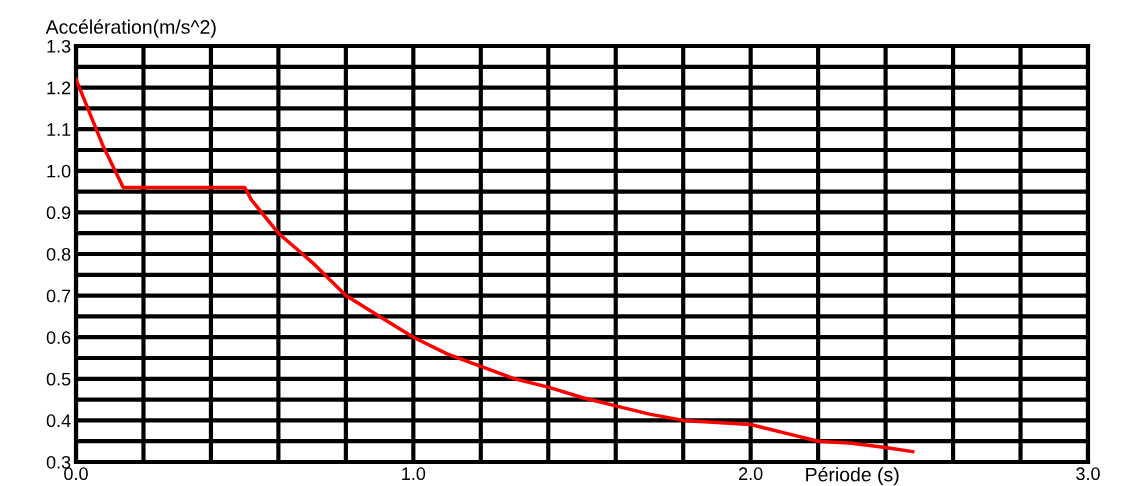 This screenshot has width=1122, height=486. What do you see at coordinates (58, 462) in the screenshot?
I see `y-tick-label: 0.3` at bounding box center [58, 462].